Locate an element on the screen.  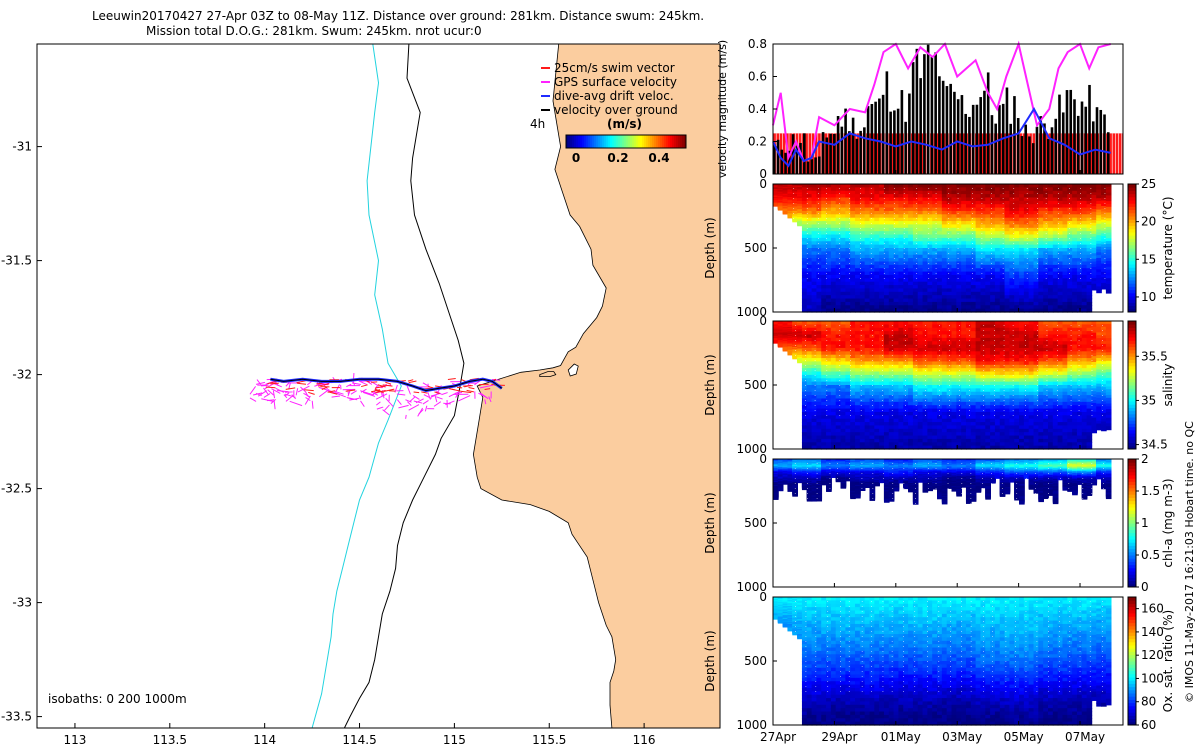
map-xtick-label: 116 is located at coordinates (644, 740).